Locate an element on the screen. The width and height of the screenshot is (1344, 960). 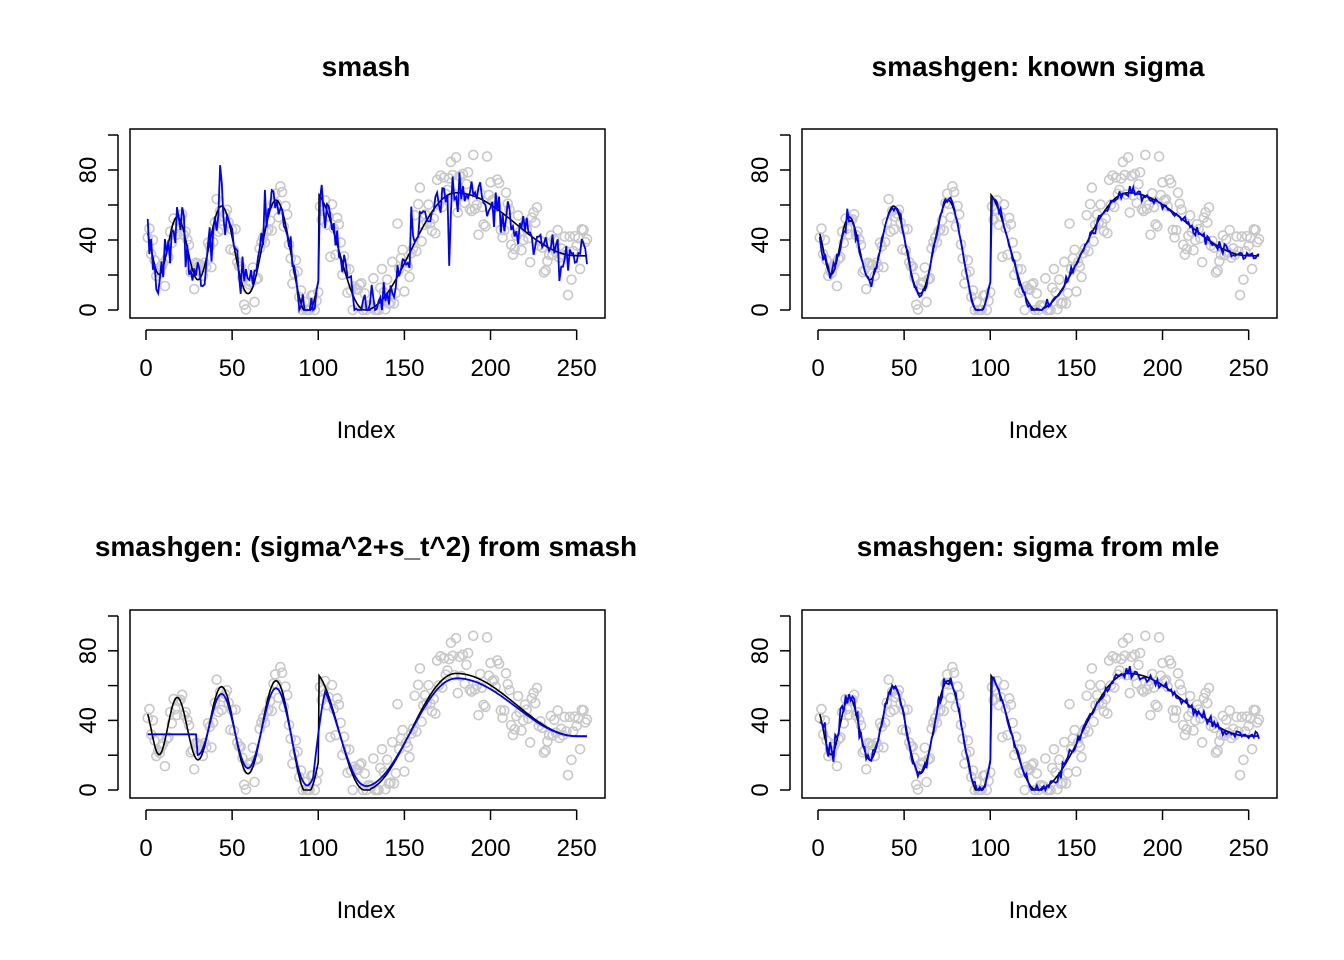
estimate-line is located at coordinates (1039, 247).